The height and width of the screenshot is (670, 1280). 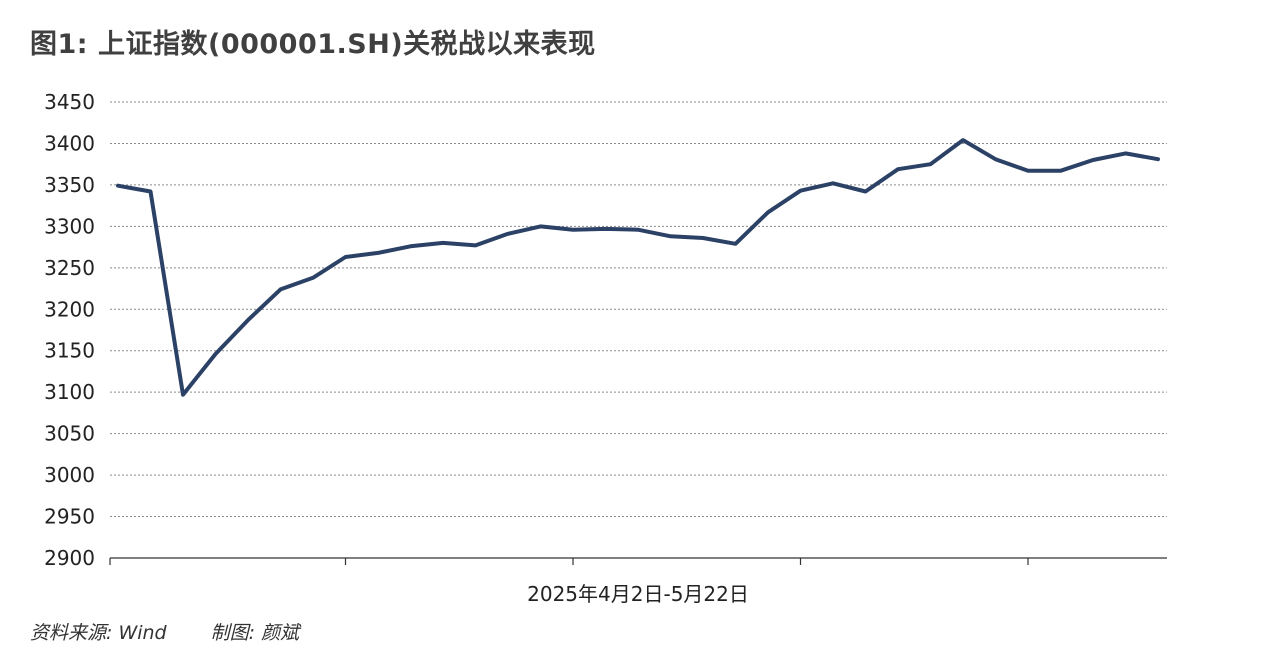 What do you see at coordinates (255, 633) in the screenshot?
I see `author-note: 制图: 颜斌` at bounding box center [255, 633].